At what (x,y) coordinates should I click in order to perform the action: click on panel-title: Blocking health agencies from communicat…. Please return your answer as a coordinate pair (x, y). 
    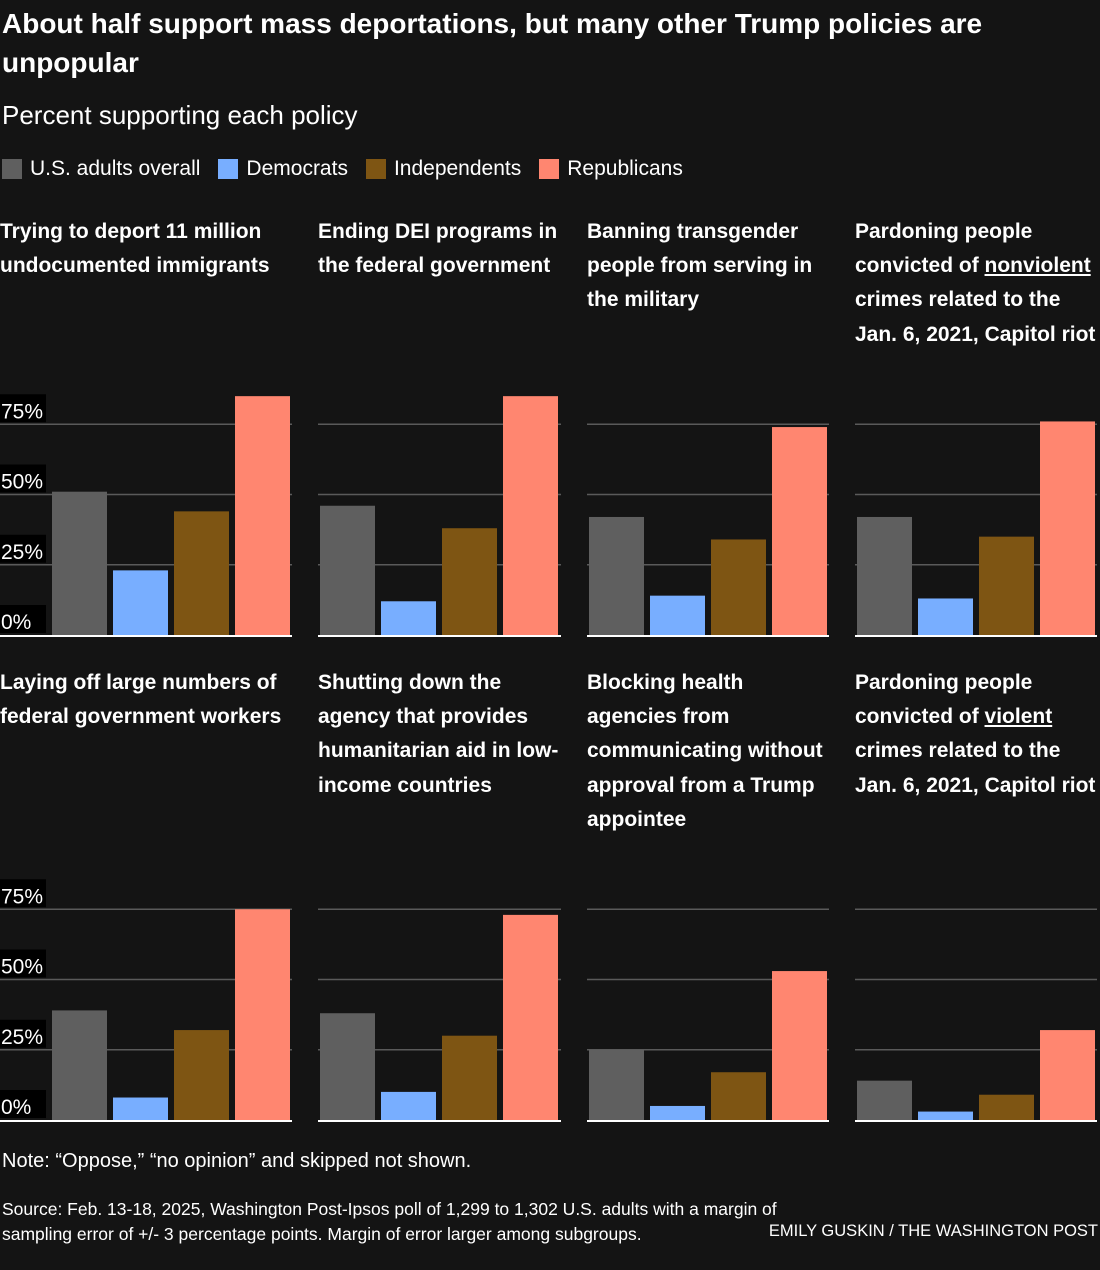
    Looking at the image, I should click on (709, 751).